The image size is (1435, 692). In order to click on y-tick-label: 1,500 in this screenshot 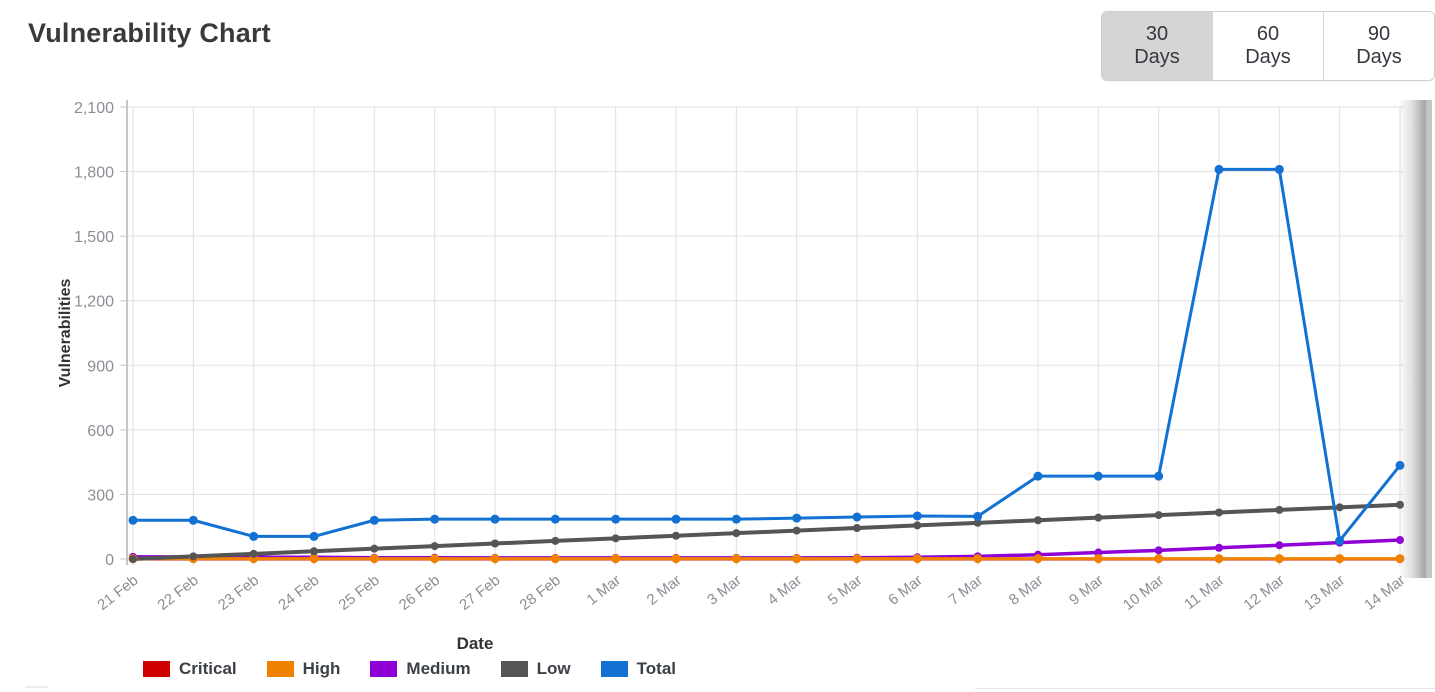, I will do `click(94, 237)`.